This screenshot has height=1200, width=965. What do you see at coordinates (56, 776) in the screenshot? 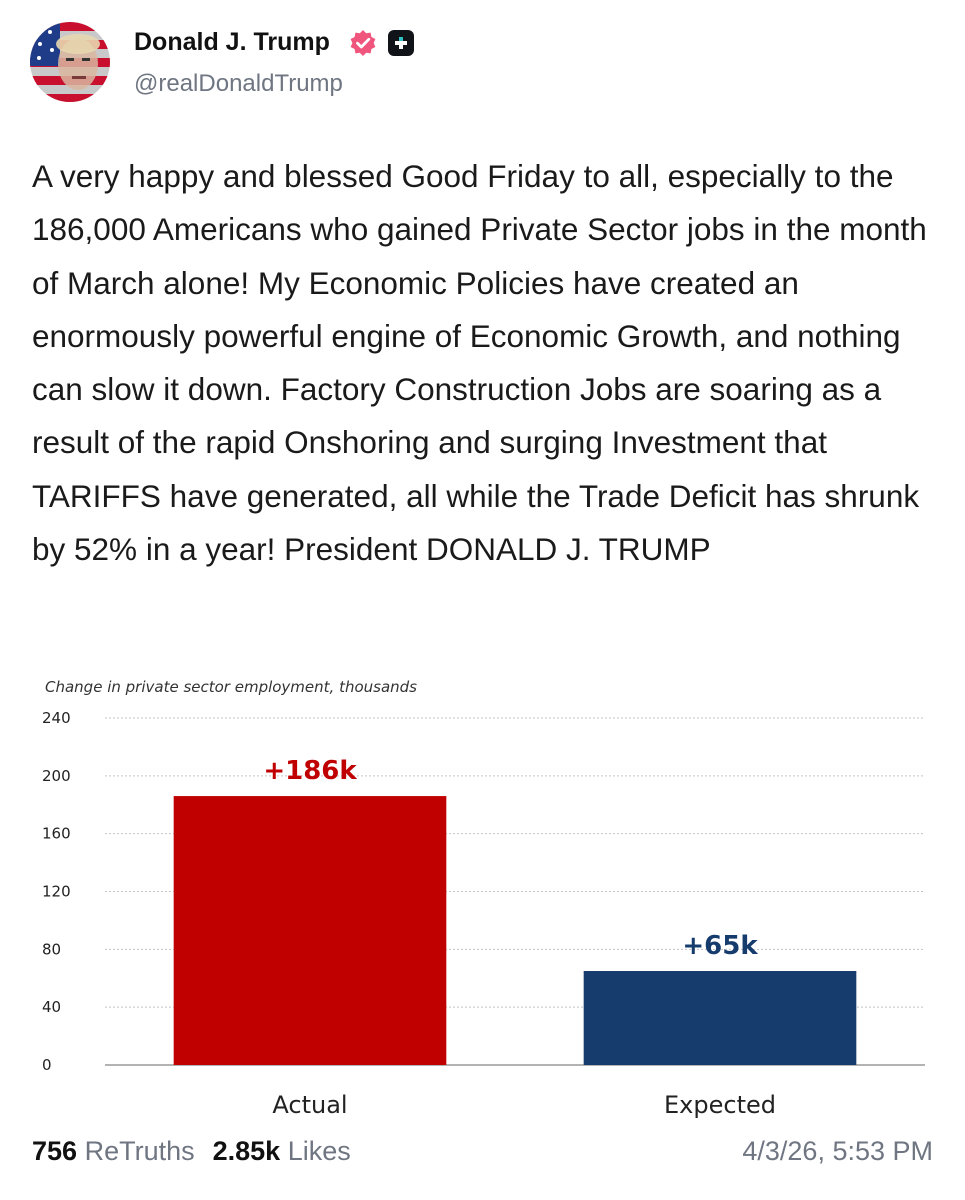
I see `y-tick-label: 200` at bounding box center [56, 776].